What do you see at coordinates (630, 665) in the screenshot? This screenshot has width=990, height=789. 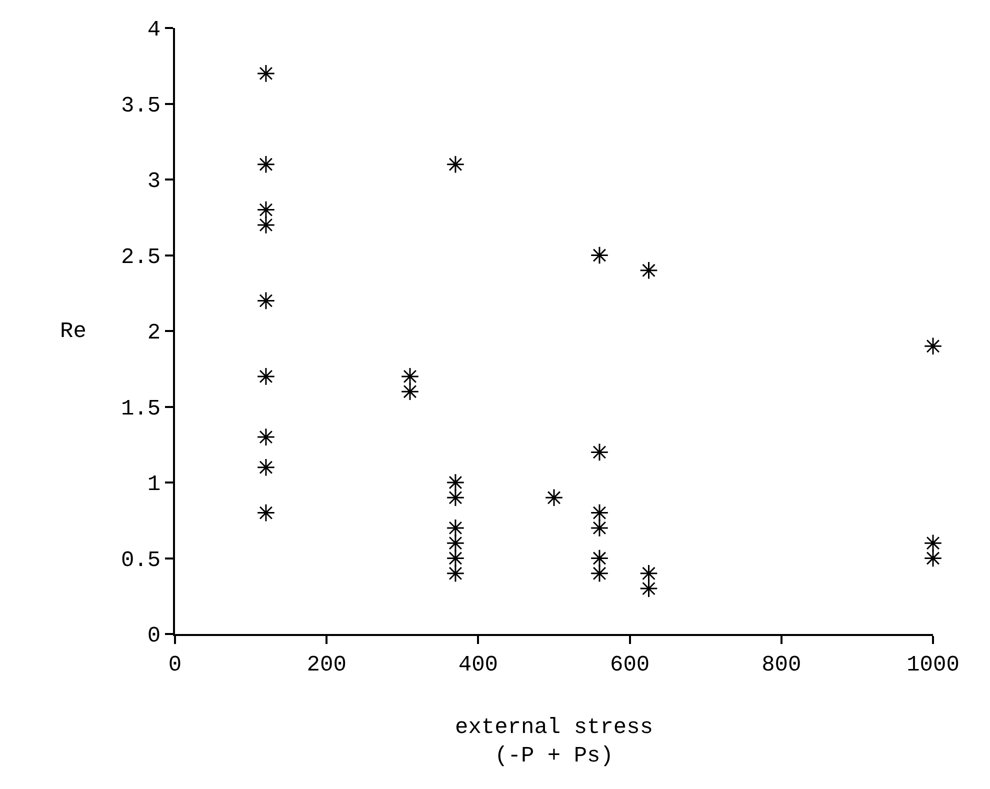 I see `x-tick-label: 600` at bounding box center [630, 665].